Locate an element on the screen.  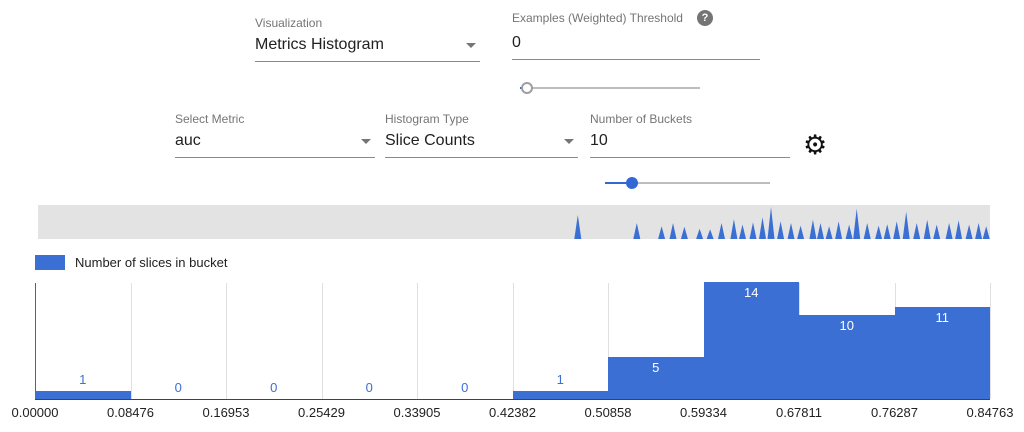
x-tick-label: 0.25429 is located at coordinates (321, 412).